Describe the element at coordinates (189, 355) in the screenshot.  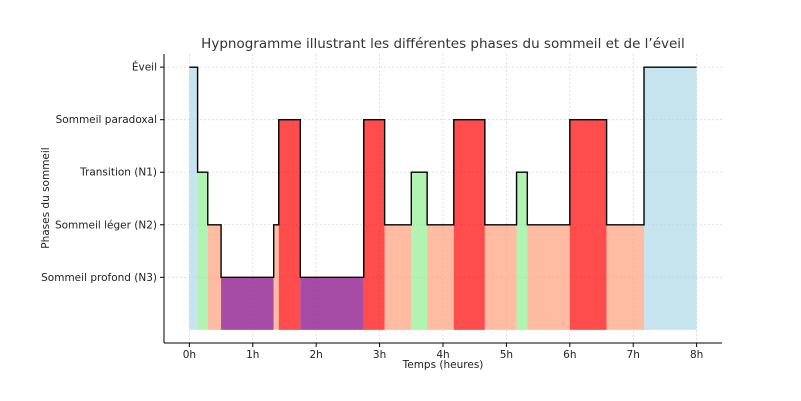
I see `x-tick-label: 0h` at that location.